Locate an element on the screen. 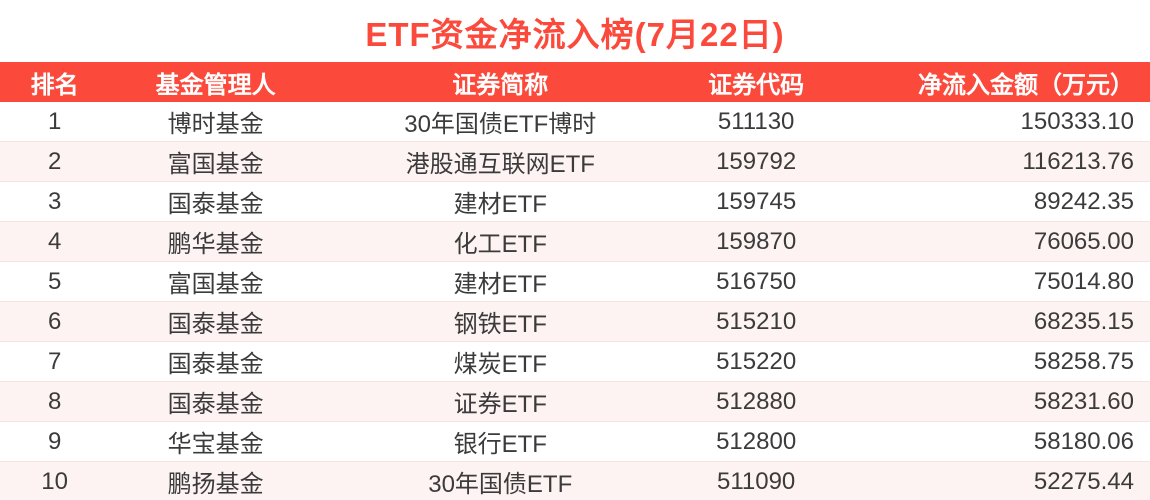 This screenshot has width=1150, height=500. rank-cell: 5 is located at coordinates (55, 281).